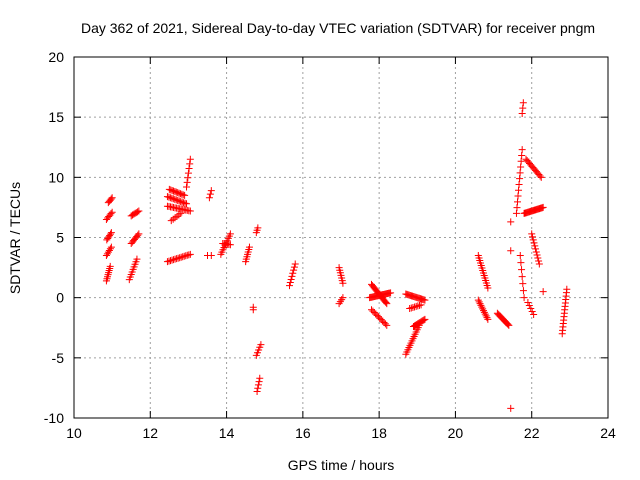 Image resolution: width=640 pixels, height=480 pixels. Describe the element at coordinates (227, 433) in the screenshot. I see `x-tick-label: 14` at that location.